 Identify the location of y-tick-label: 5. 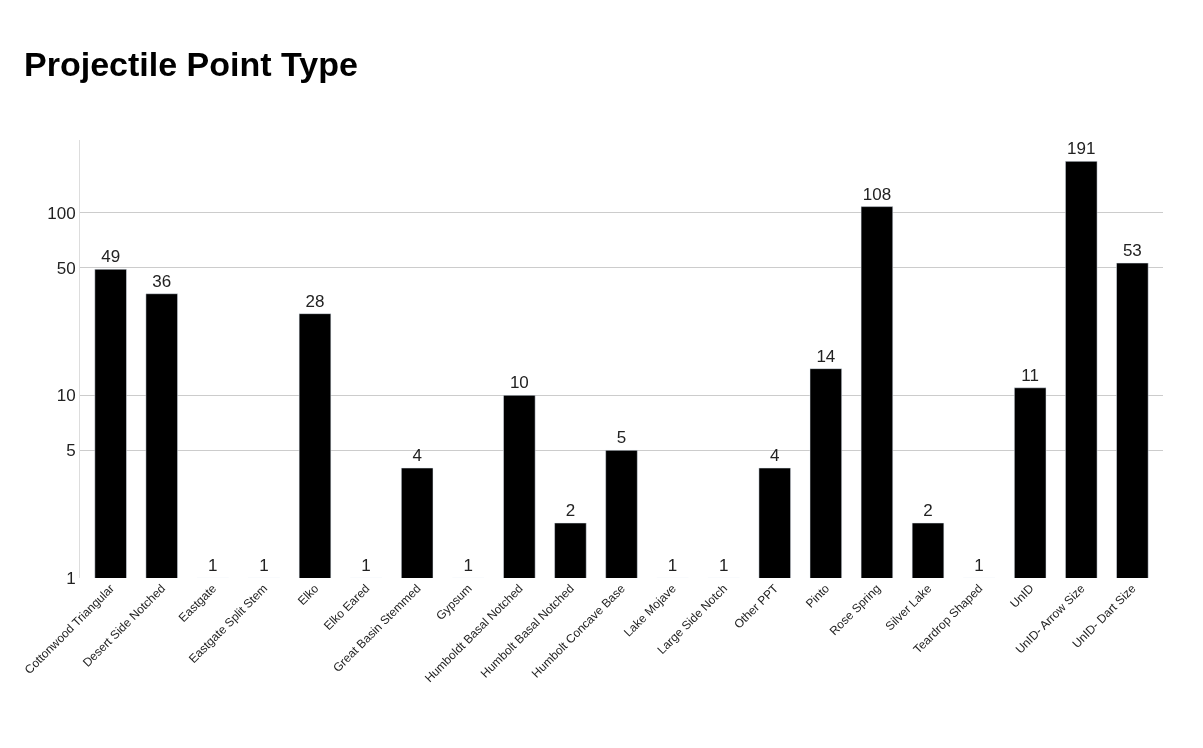
(71, 451).